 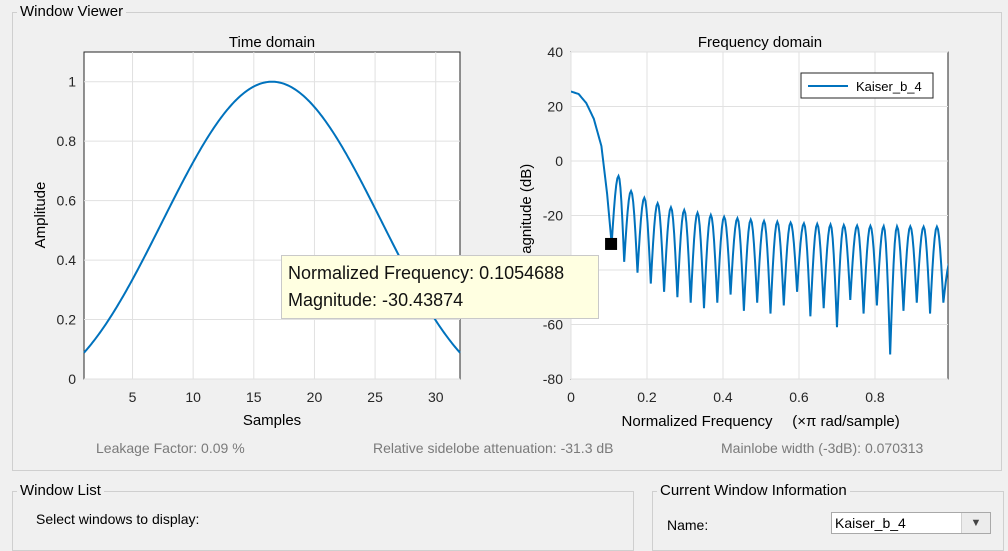 What do you see at coordinates (753, 491) in the screenshot?
I see `current-window-info-title: Current Window Information` at bounding box center [753, 491].